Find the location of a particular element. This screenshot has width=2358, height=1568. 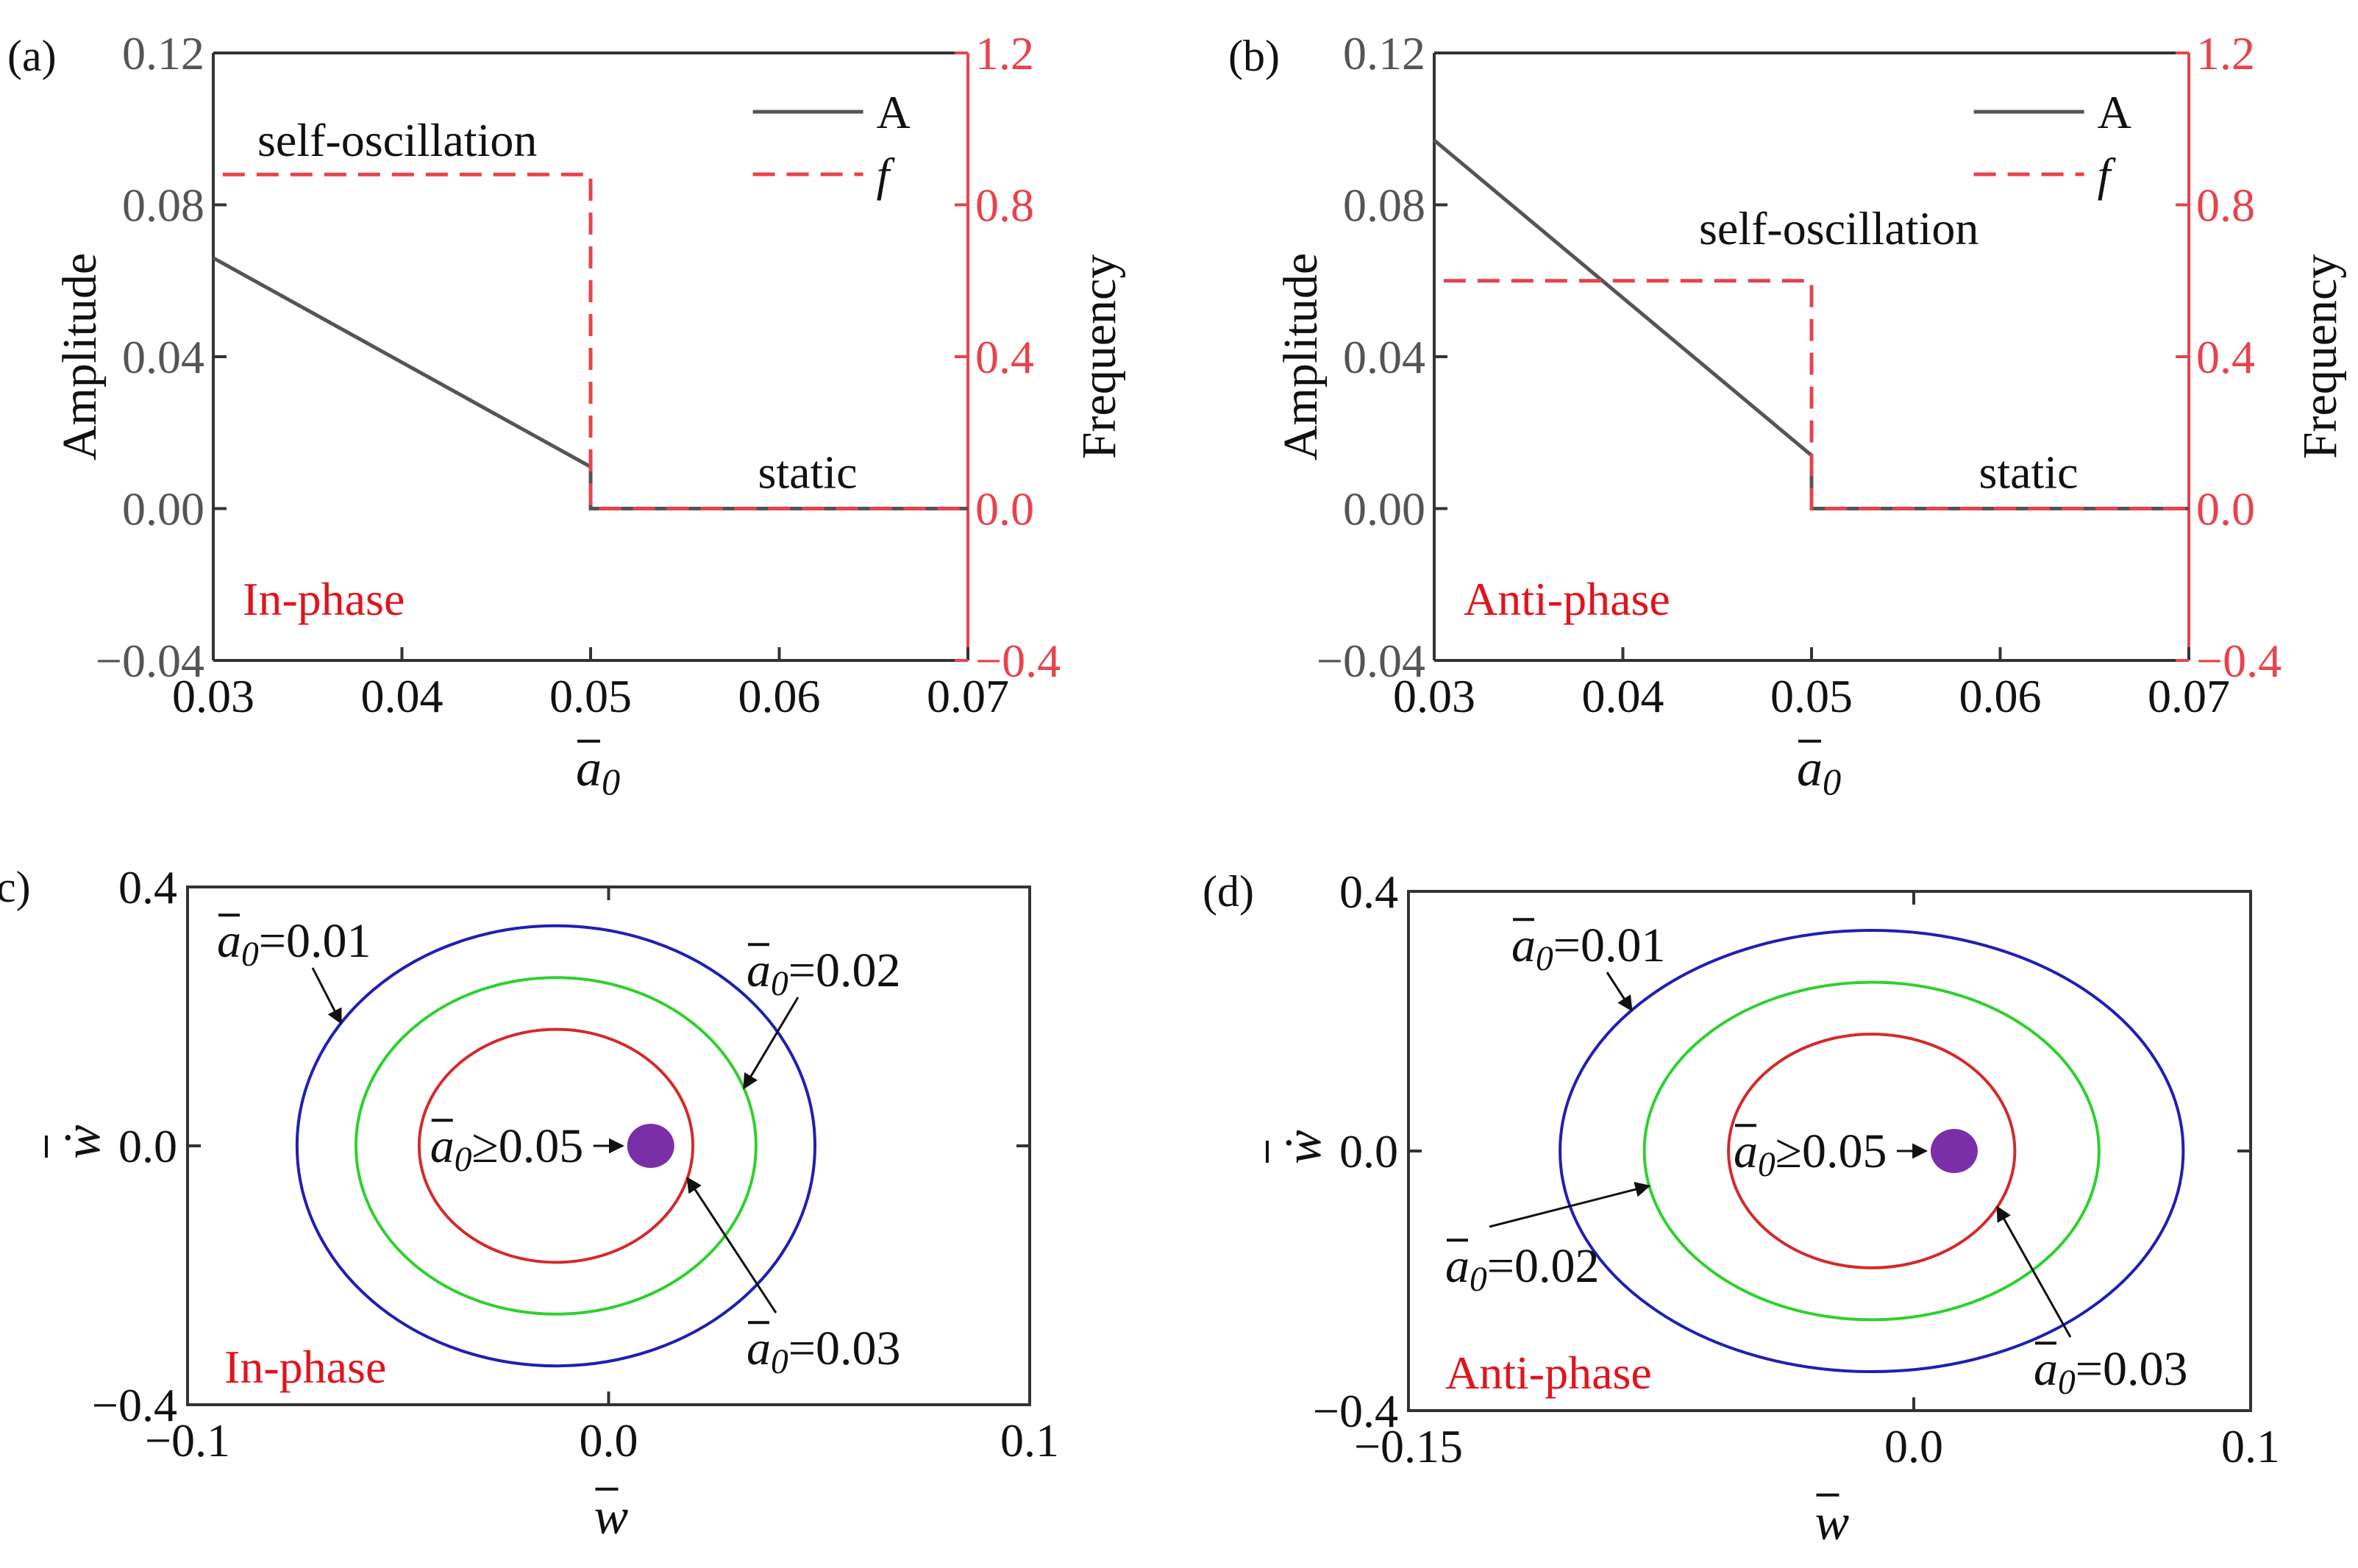

self-oscillation-annotation: self-oscillation is located at coordinates (397, 140).